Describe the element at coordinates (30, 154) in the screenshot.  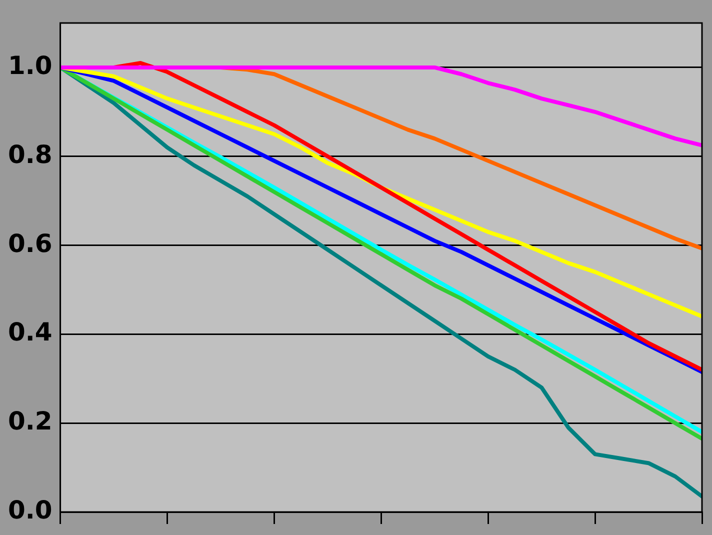
I see `y-tick-label: 0.8` at that location.